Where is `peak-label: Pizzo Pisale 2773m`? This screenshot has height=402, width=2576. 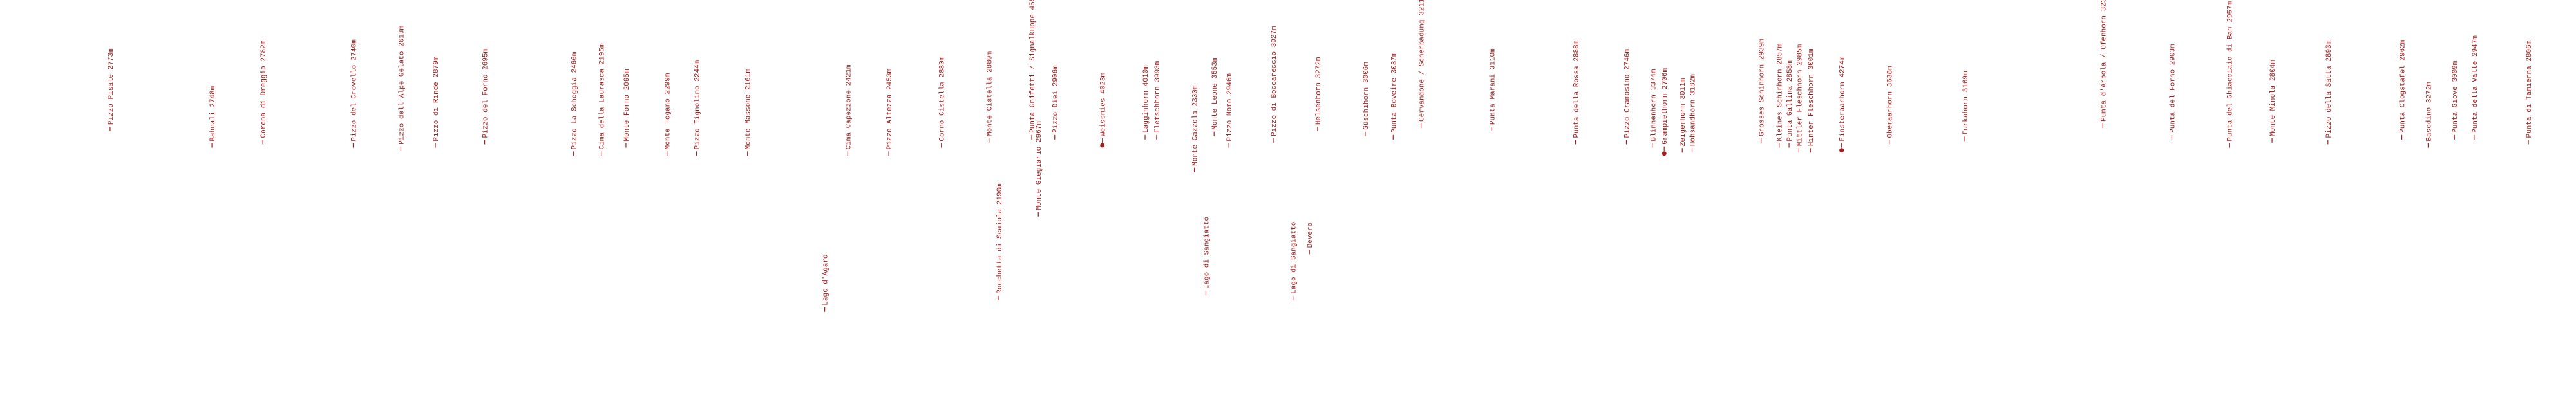 peak-label: Pizzo Pisale 2773m is located at coordinates (112, 86).